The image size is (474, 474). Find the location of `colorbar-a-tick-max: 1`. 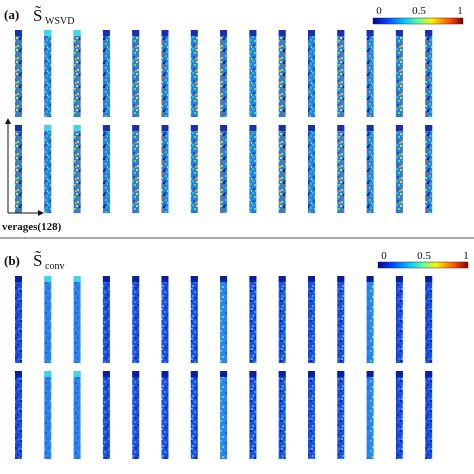

colorbar-a-tick-max: 1 is located at coordinates (460, 11).